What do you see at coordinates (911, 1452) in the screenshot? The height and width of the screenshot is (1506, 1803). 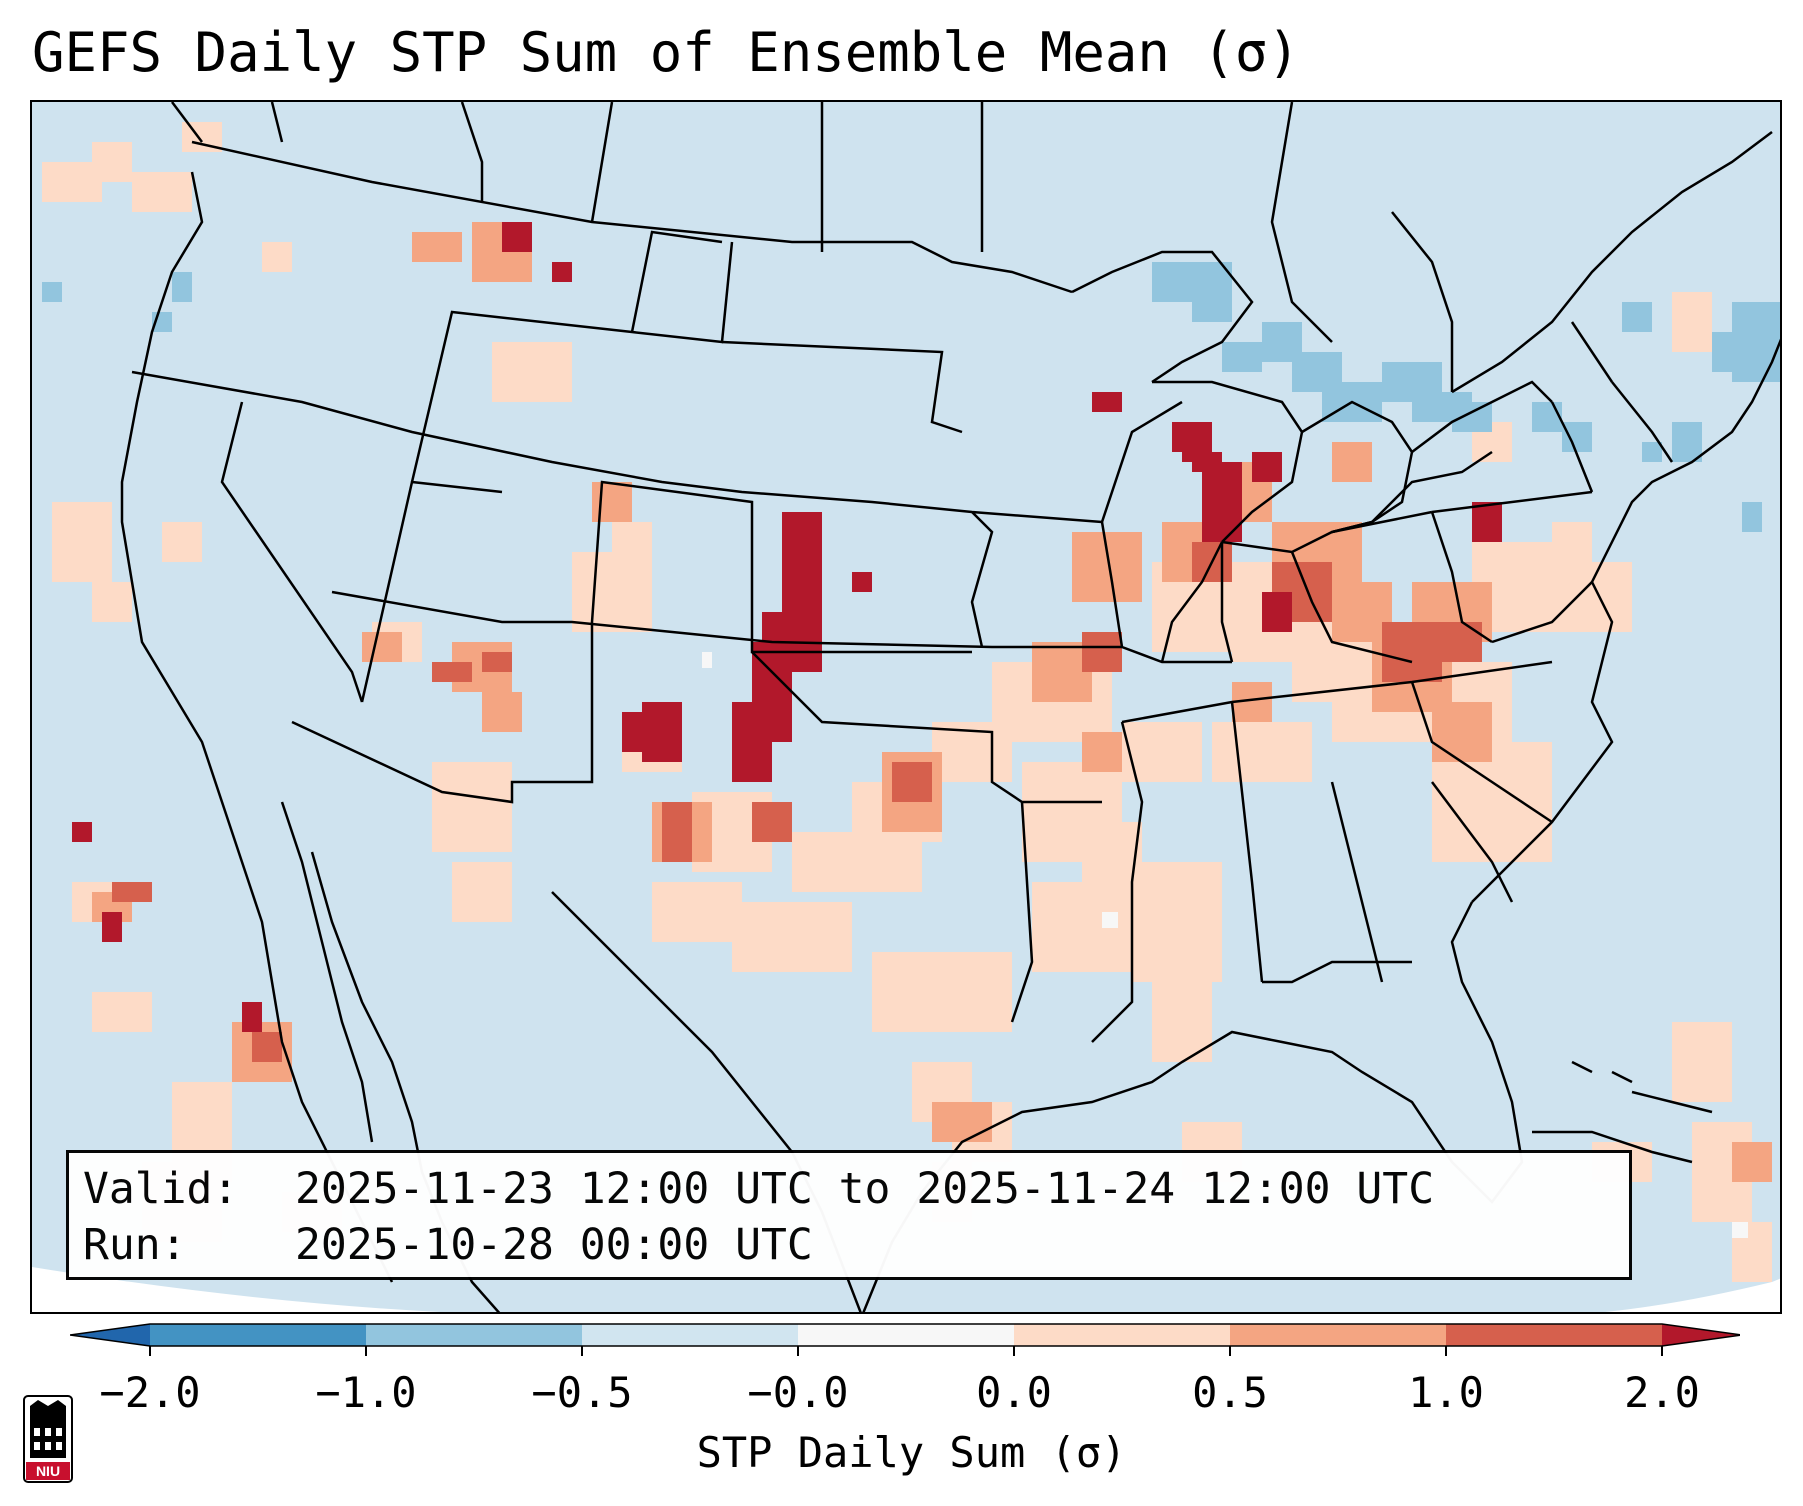 I see `colorbar-label: STP Daily Sum (σ)` at bounding box center [911, 1452].